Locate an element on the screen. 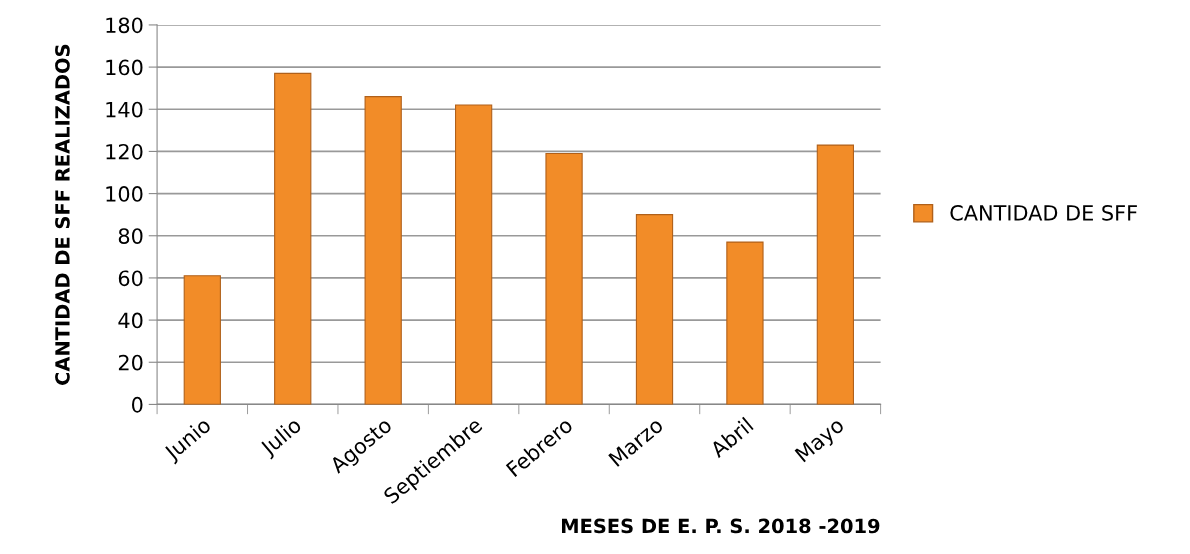 Image resolution: width=1190 pixels, height=554 pixels. y-tick-label: 40 is located at coordinates (130, 320).